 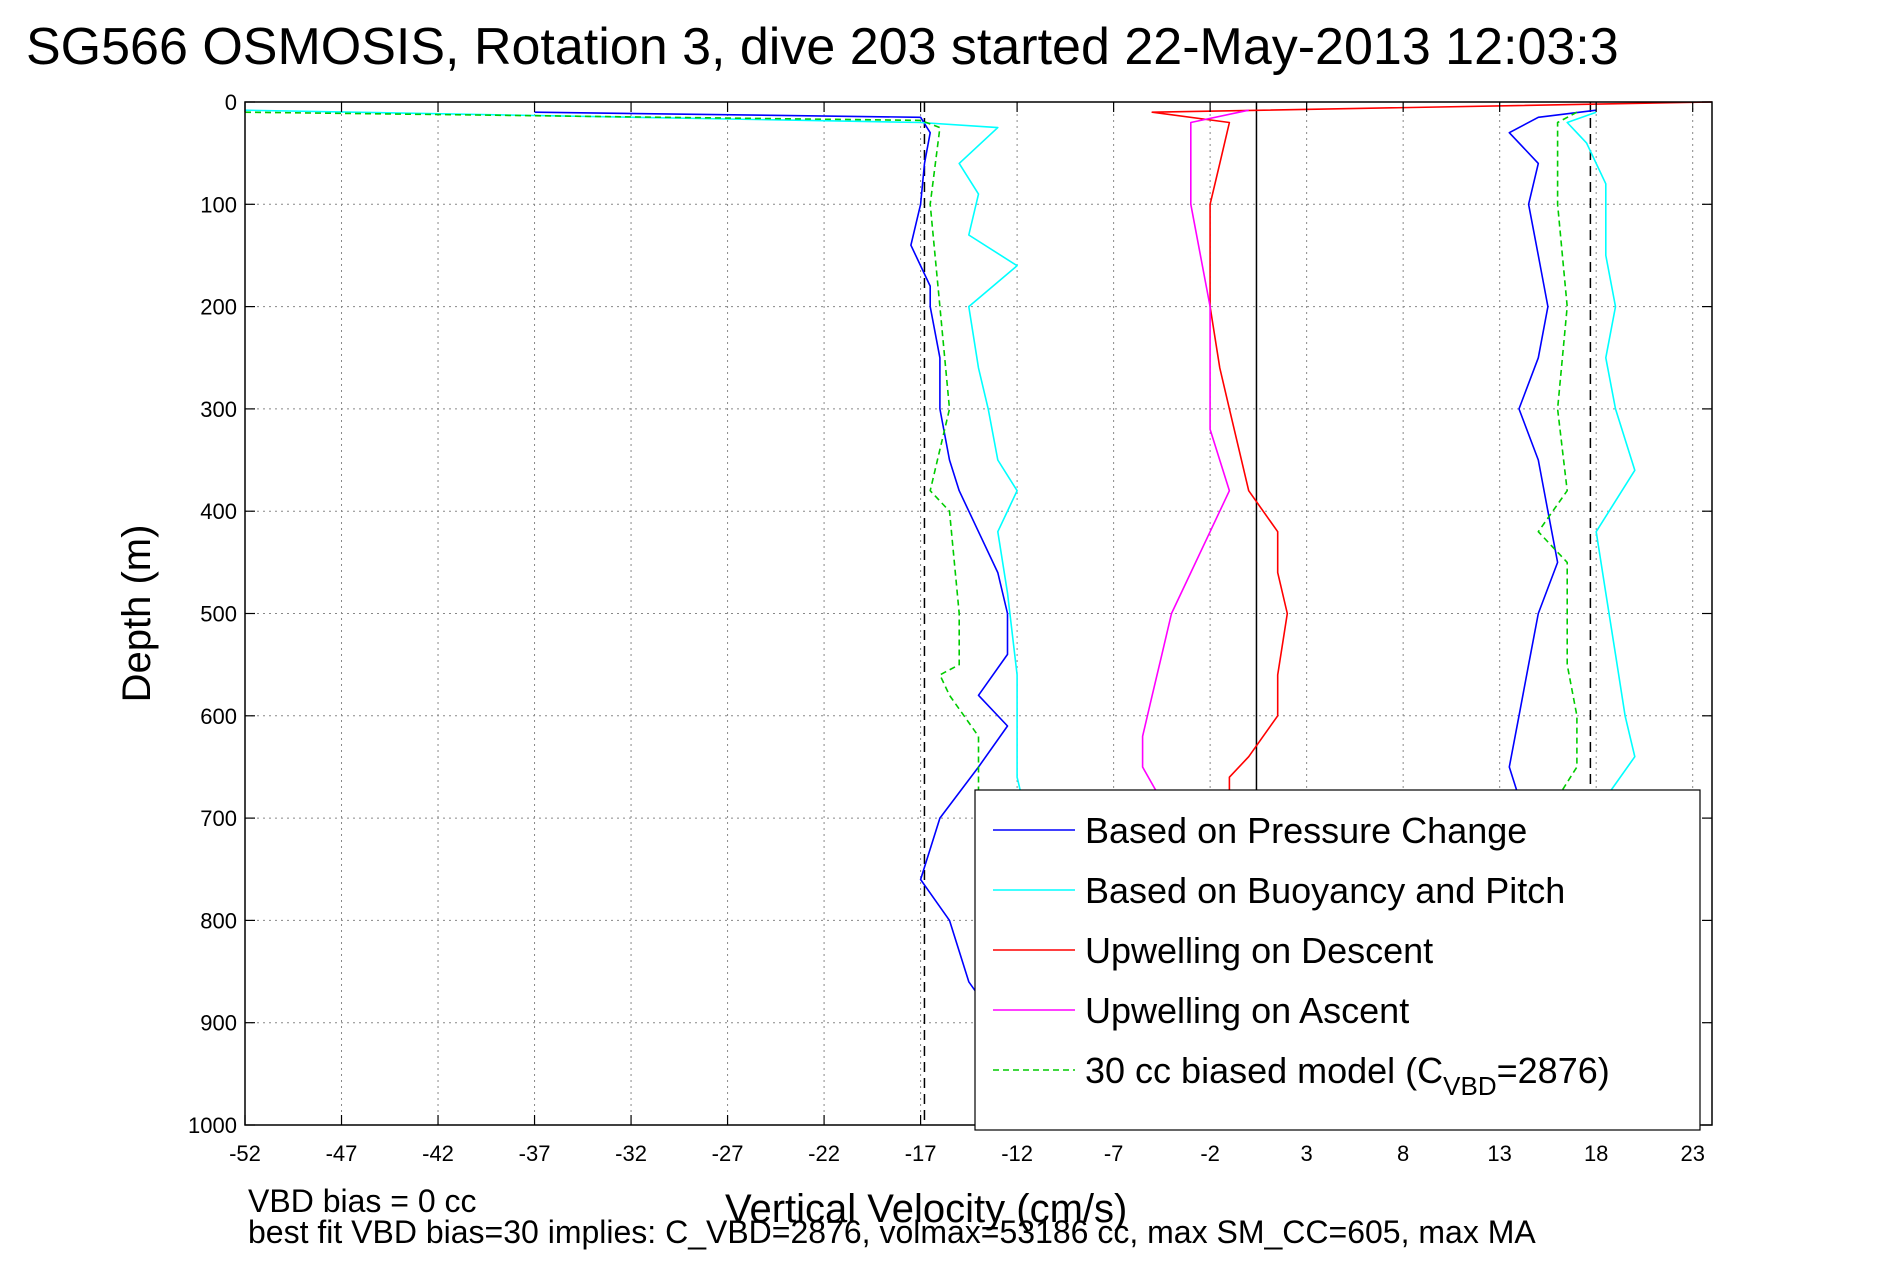 What do you see at coordinates (218, 511) in the screenshot?
I see `y-tick-label: 400` at bounding box center [218, 511].